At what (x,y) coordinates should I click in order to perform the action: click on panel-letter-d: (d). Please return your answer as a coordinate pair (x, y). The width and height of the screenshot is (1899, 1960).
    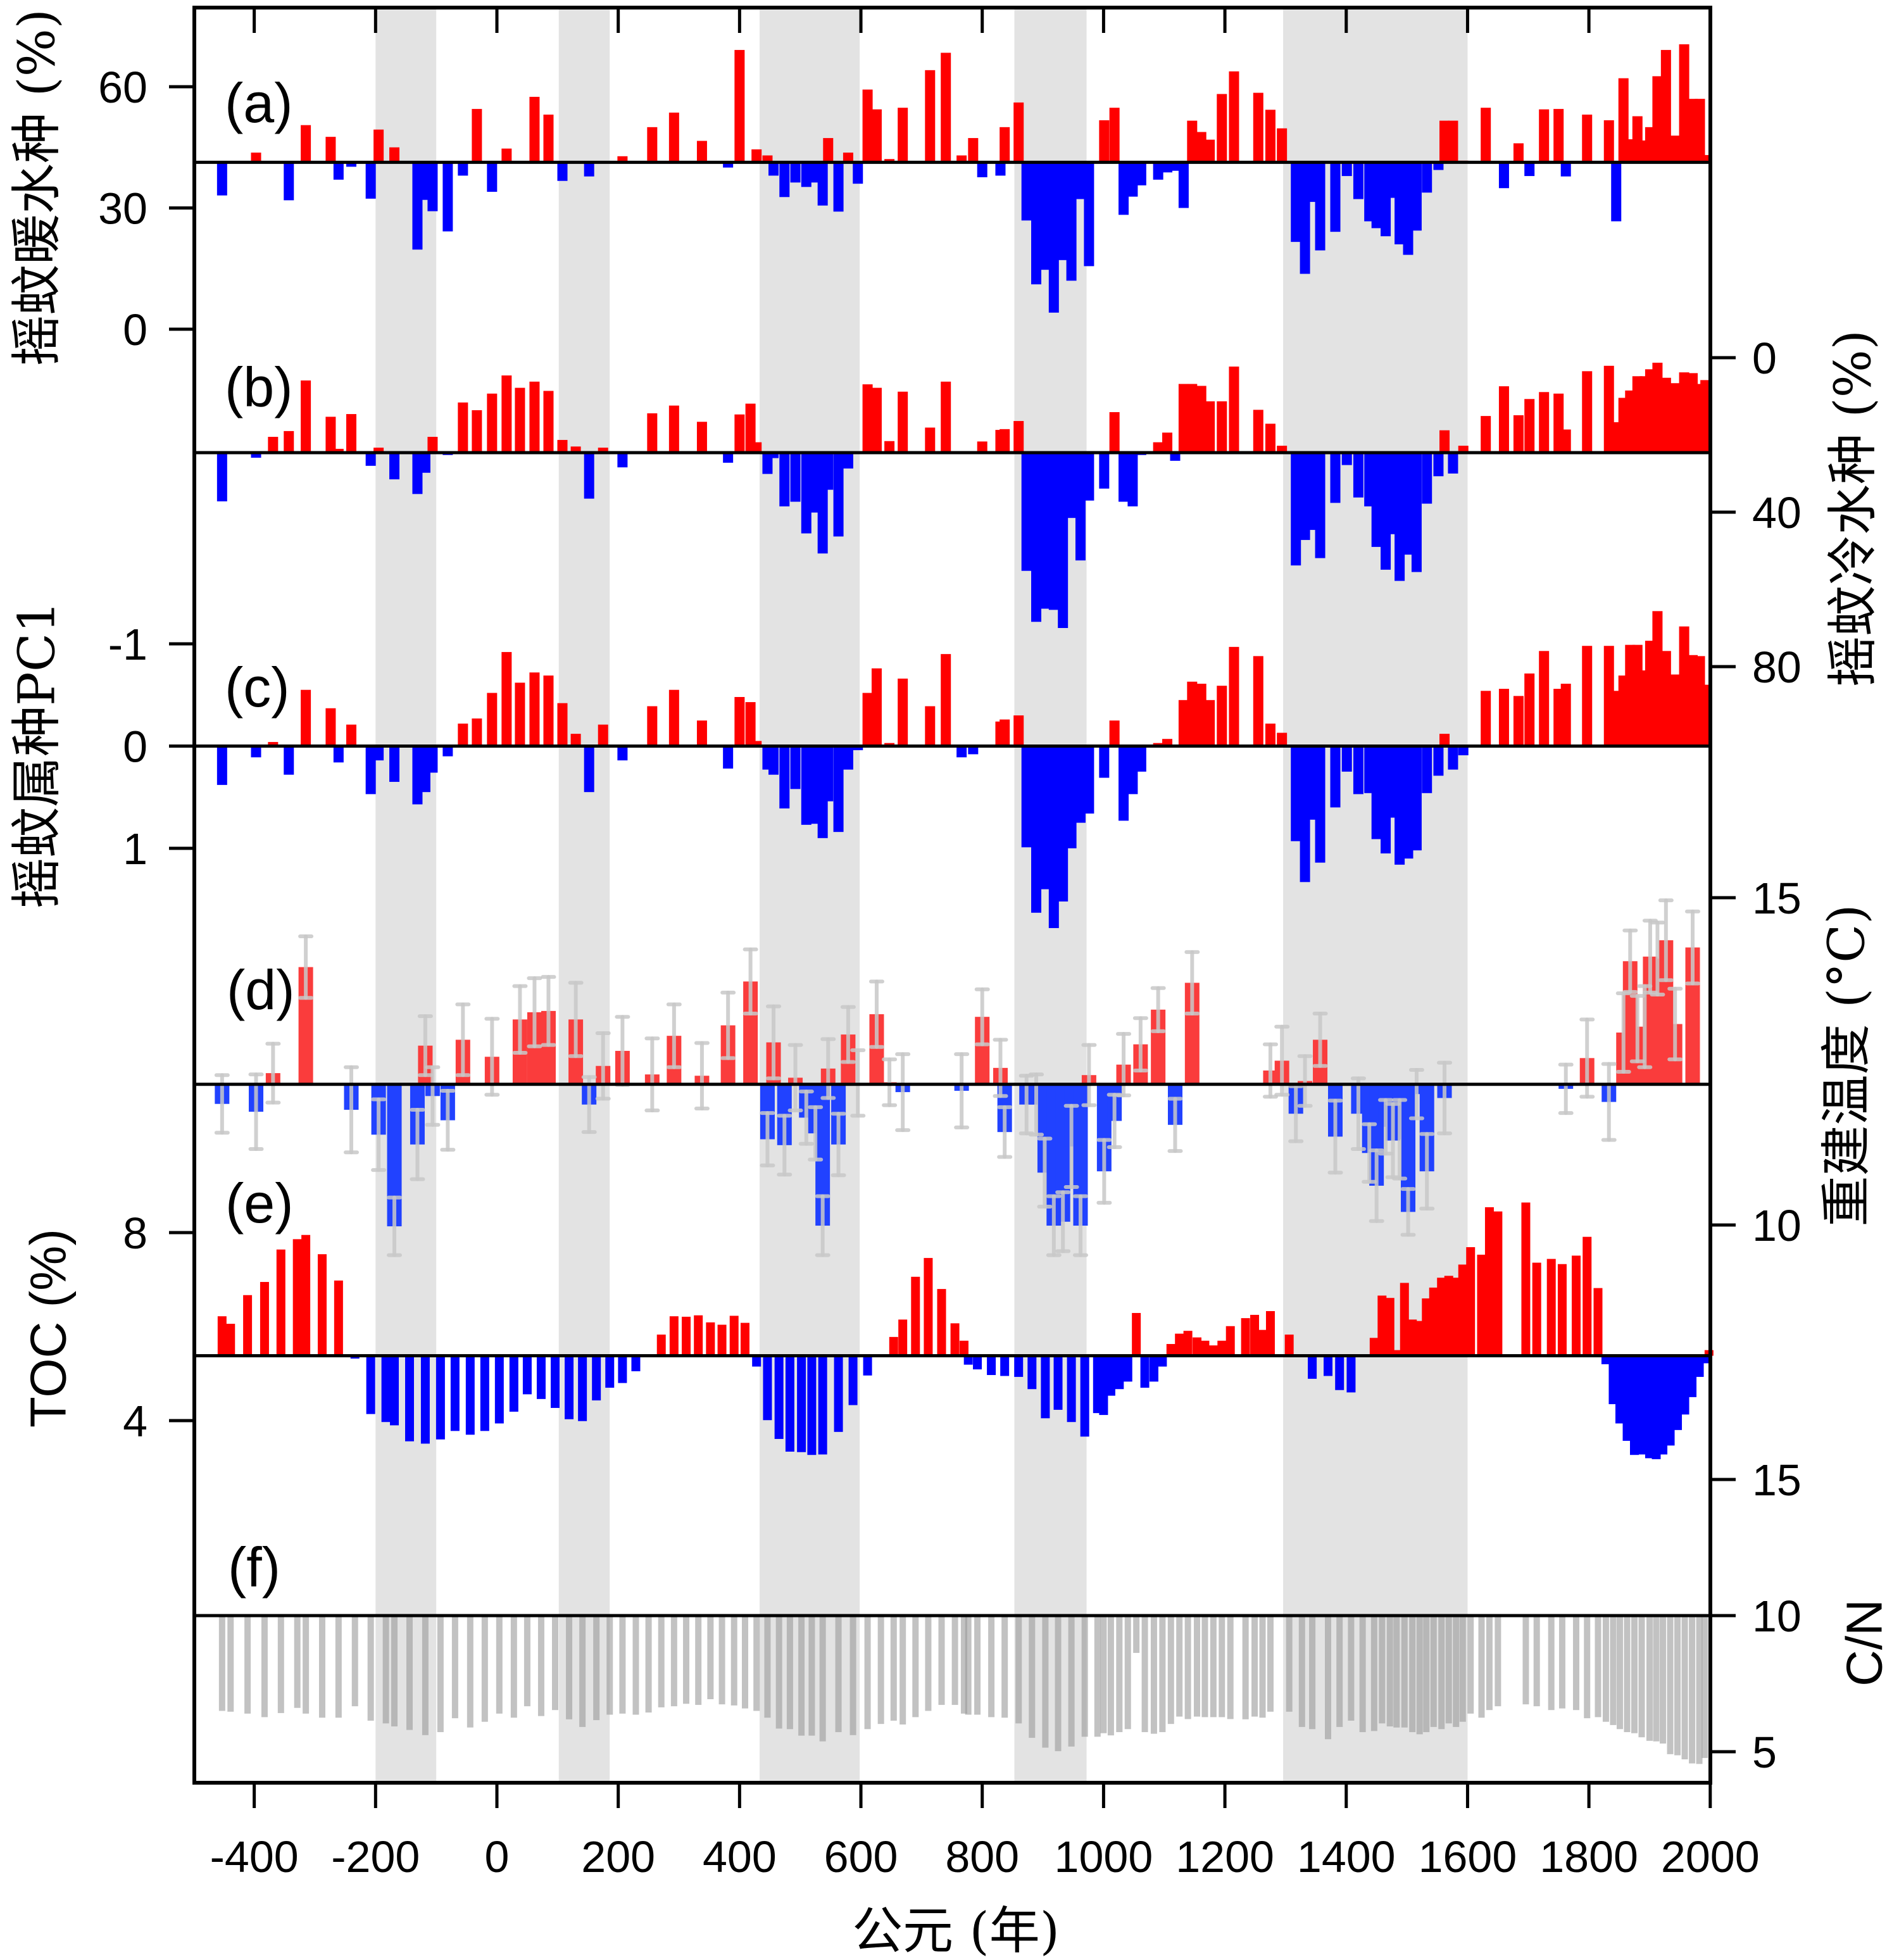
    Looking at the image, I should click on (261, 990).